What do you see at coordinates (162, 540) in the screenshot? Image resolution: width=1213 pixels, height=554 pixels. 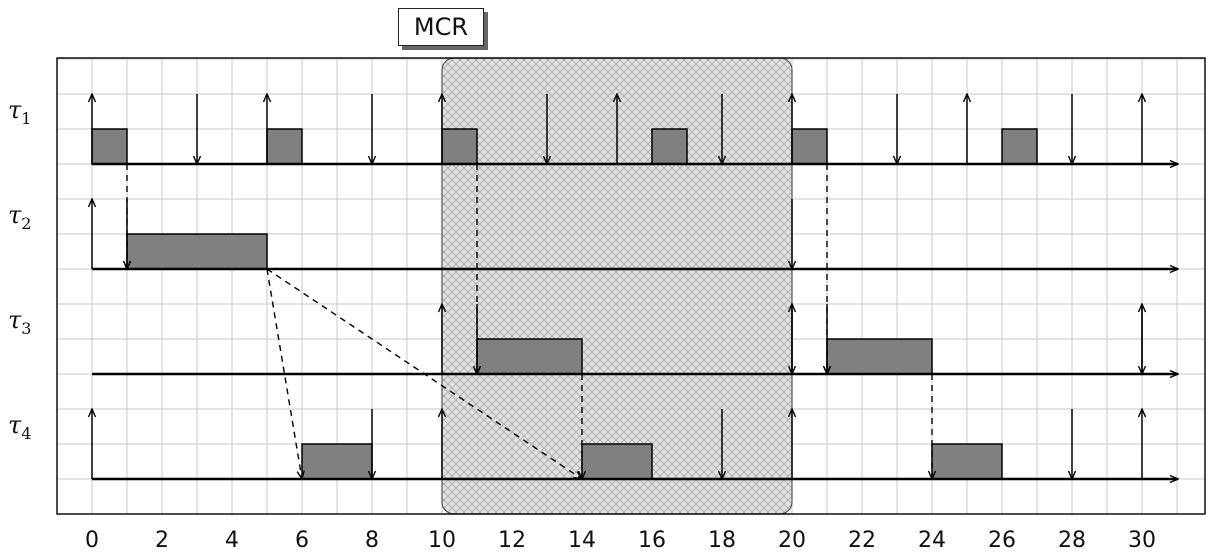 I see `x-tick-label: 2` at bounding box center [162, 540].